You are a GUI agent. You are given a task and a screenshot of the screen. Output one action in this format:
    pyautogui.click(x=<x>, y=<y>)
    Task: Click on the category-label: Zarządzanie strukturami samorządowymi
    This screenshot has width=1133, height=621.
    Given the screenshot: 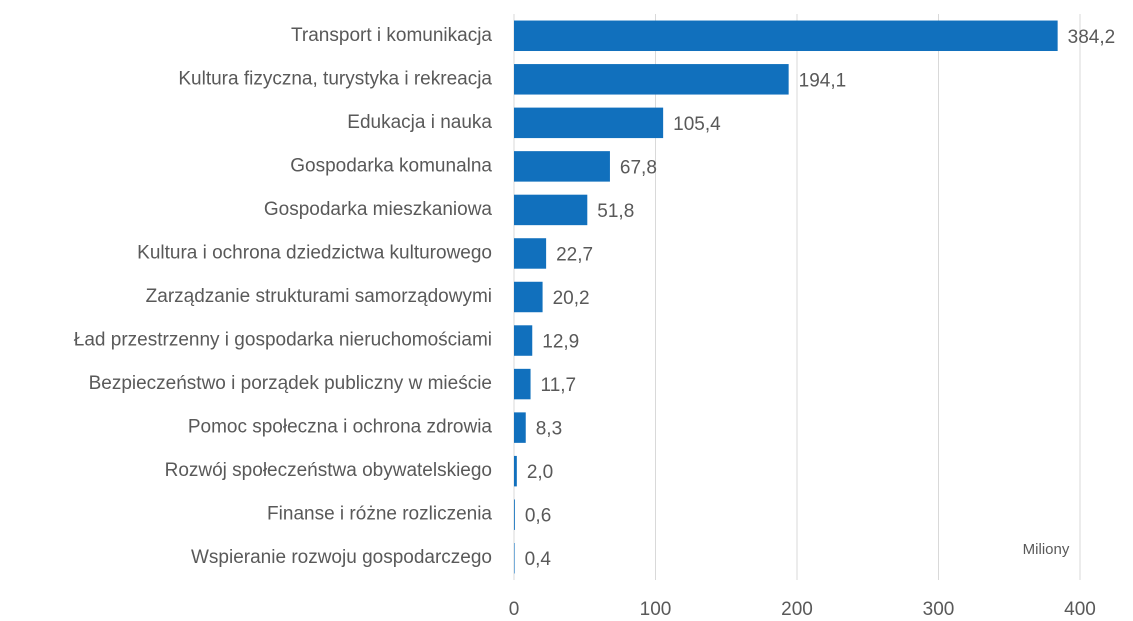 What is the action you would take?
    pyautogui.click(x=319, y=296)
    